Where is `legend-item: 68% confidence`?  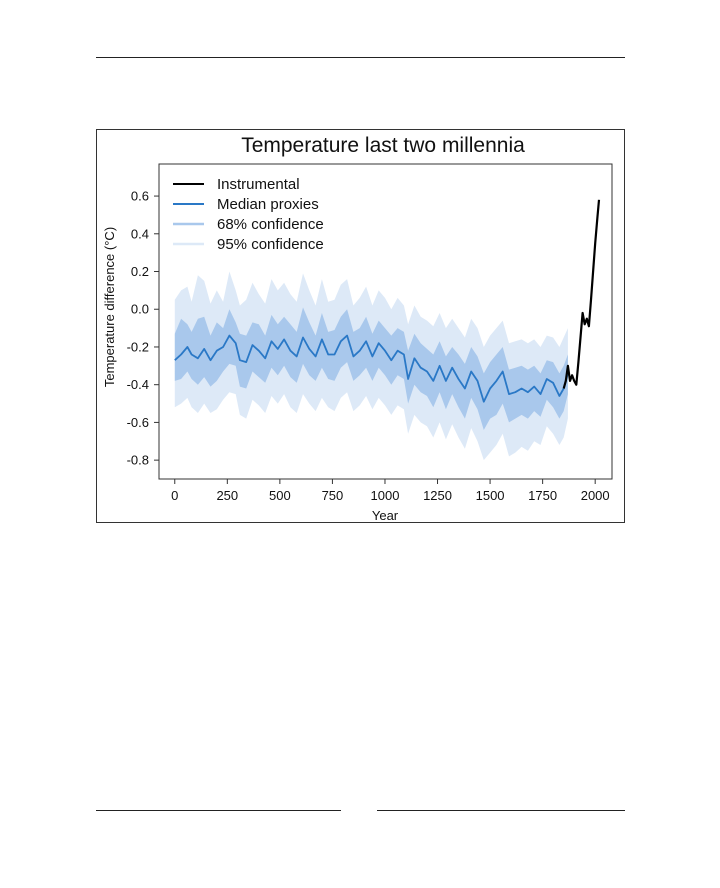
legend-item: 68% confidence is located at coordinates (248, 224).